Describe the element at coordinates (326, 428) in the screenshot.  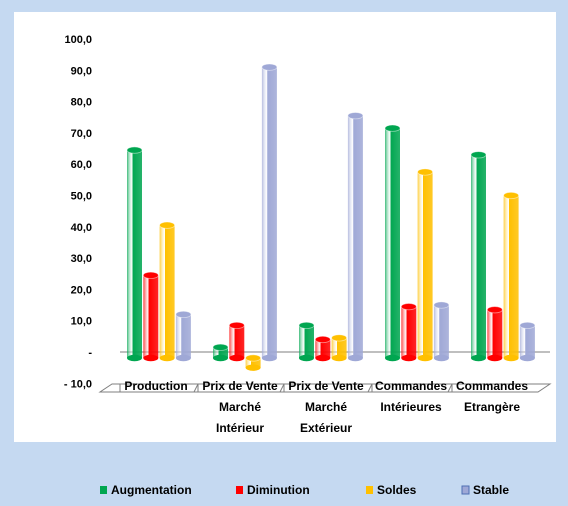
I see `category-label: Extérieur` at that location.